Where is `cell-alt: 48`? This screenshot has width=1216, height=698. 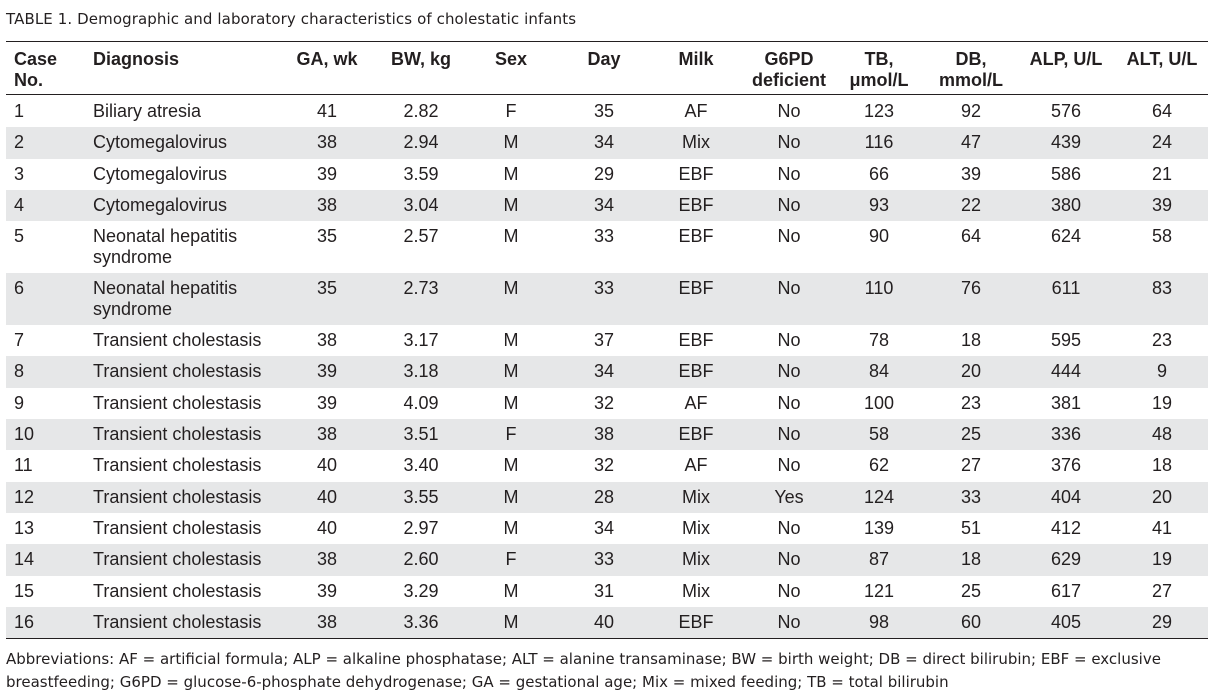 cell-alt: 48 is located at coordinates (1162, 434).